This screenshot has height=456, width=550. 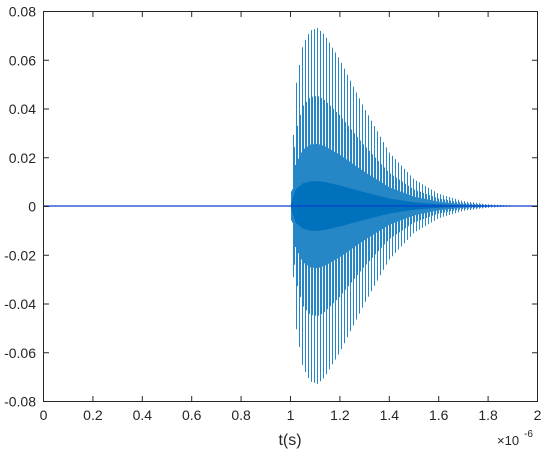 What do you see at coordinates (508, 440) in the screenshot?
I see `x-exponent-base: ×10` at bounding box center [508, 440].